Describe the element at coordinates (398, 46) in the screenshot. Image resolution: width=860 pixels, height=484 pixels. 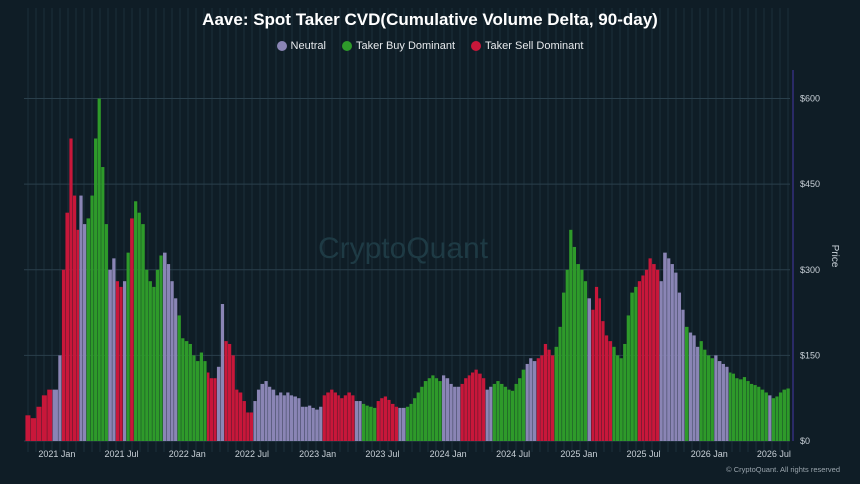
I see `legend-item-taker-buy: Taker Buy Dominant` at that location.